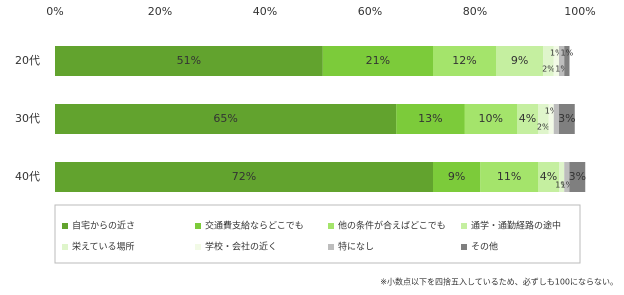 This screenshot has height=295, width=624. What do you see at coordinates (103, 226) in the screenshot?
I see `legend-label: 自宅からの近さ` at bounding box center [103, 226].